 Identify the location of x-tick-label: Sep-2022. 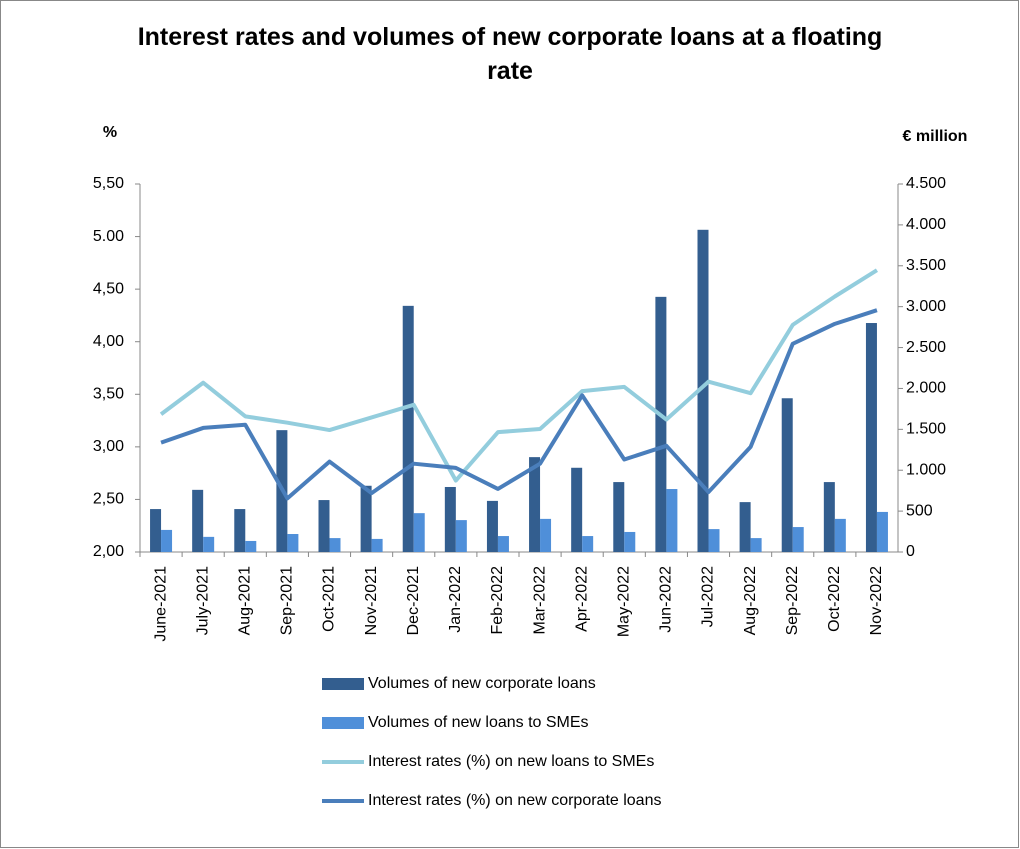
(792, 600).